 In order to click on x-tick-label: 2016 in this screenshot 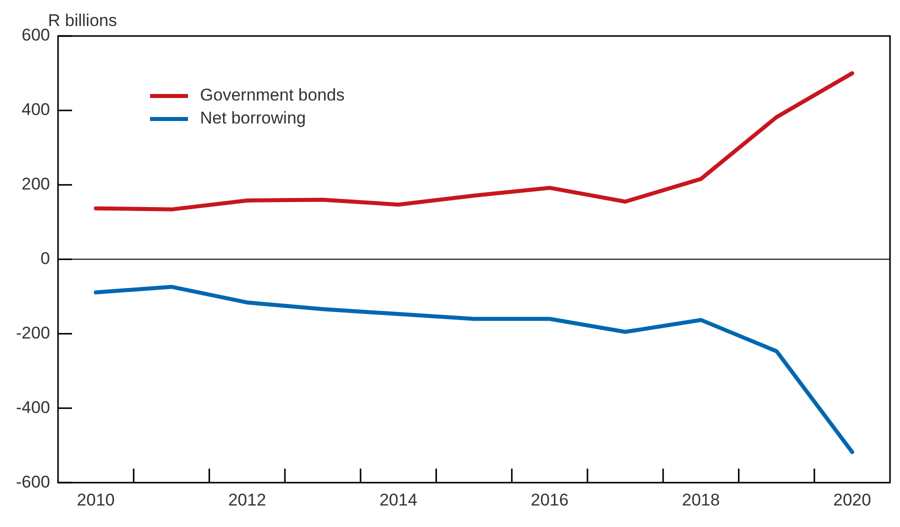, I will do `click(549, 500)`.